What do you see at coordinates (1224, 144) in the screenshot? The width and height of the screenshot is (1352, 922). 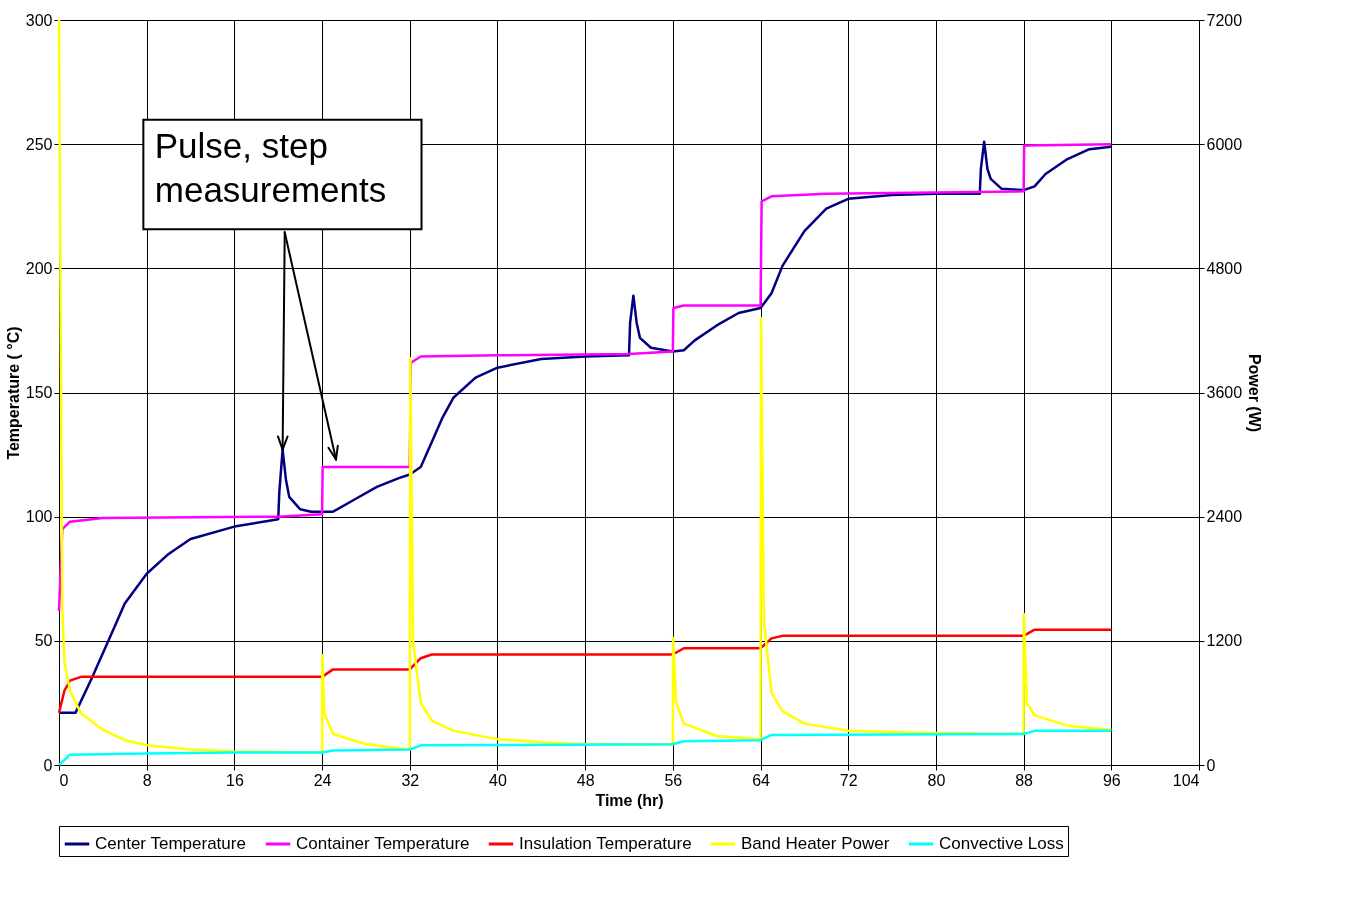 I see `y2-tick-label: 6000` at bounding box center [1224, 144].